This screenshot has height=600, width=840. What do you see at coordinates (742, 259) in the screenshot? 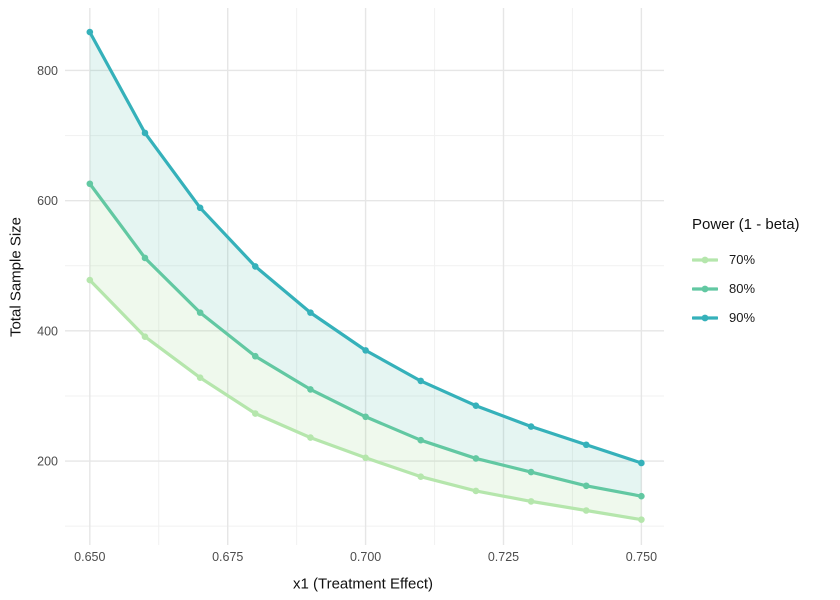
I see `legend-label: 70%` at bounding box center [742, 259].